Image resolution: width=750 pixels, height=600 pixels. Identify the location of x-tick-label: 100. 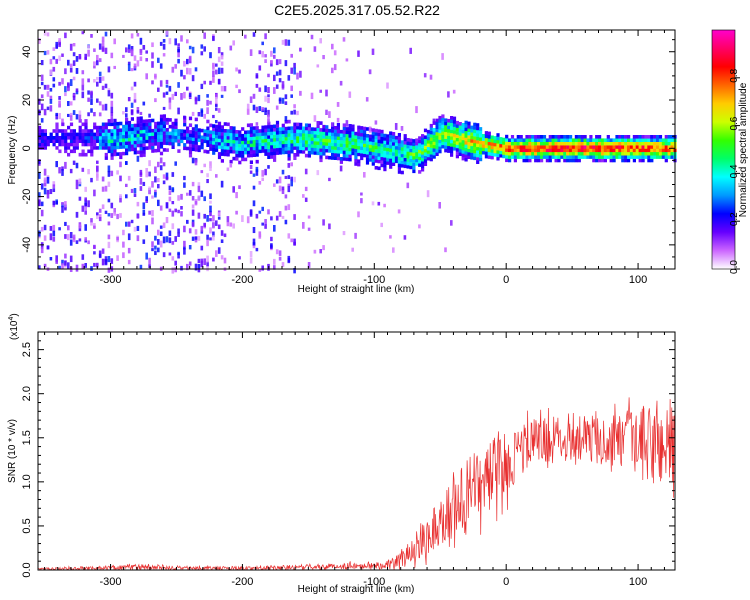
(638, 582).